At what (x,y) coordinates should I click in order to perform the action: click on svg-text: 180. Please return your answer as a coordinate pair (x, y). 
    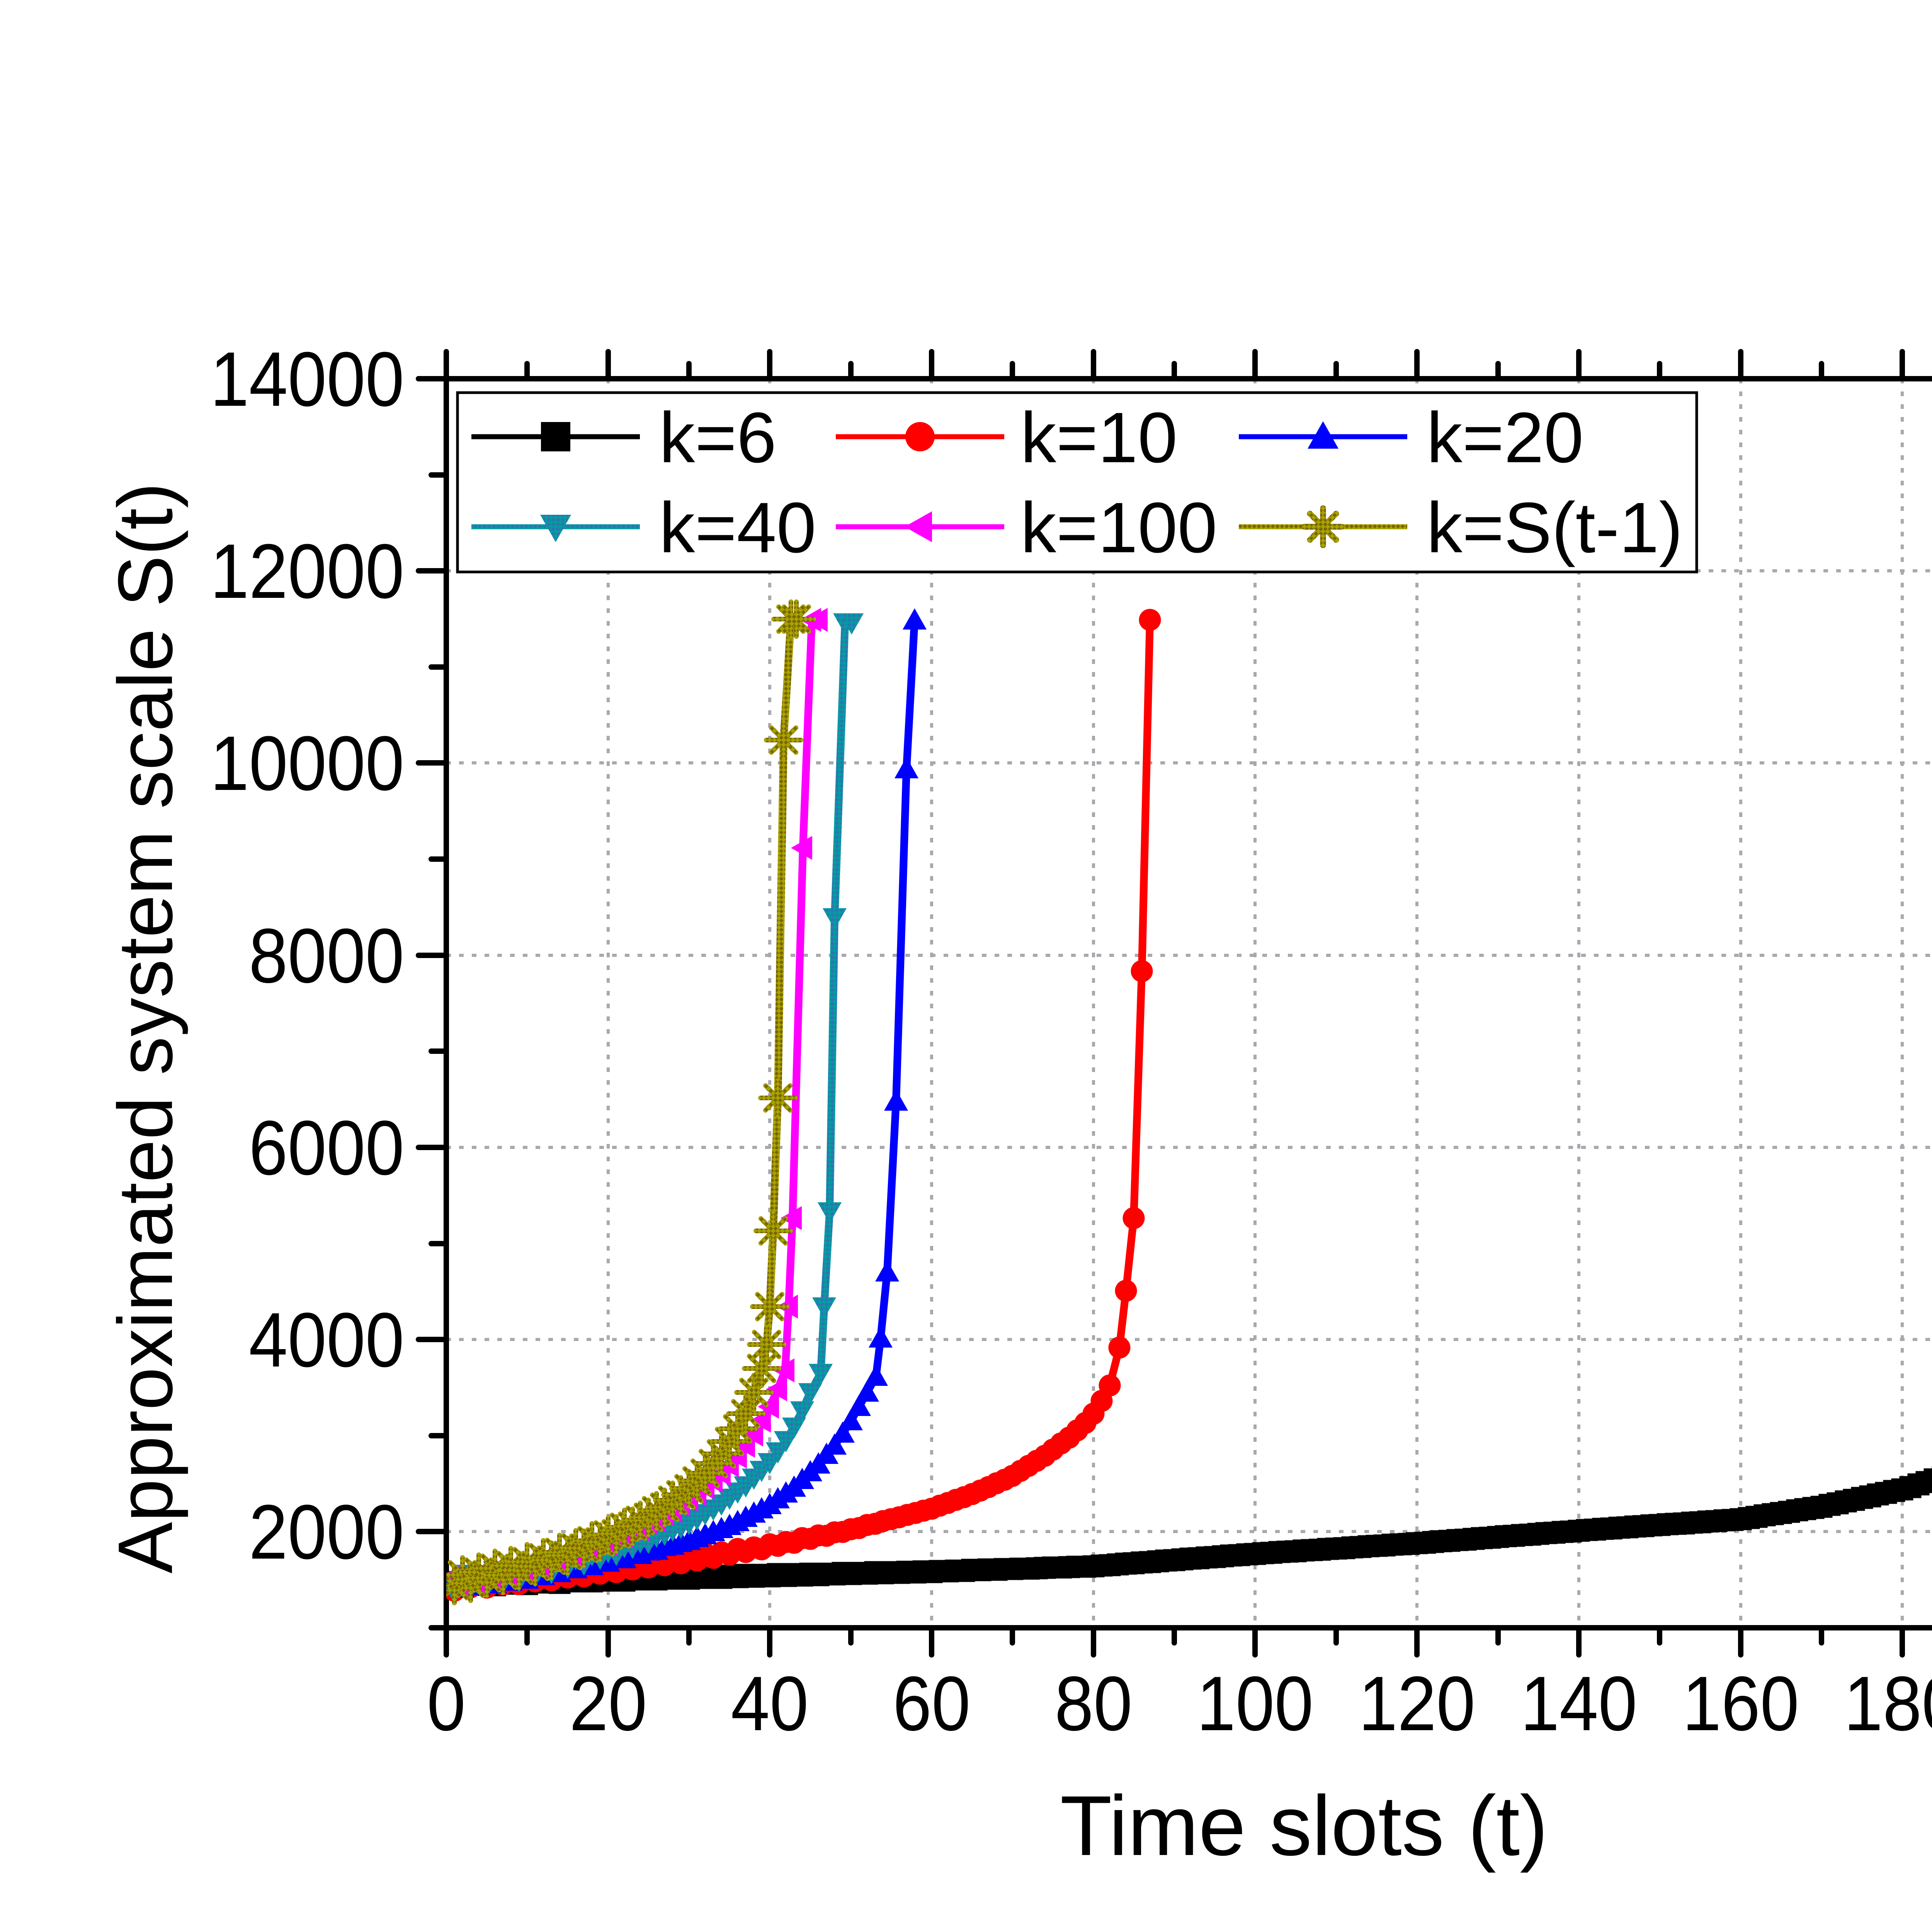
    Looking at the image, I should click on (1888, 1704).